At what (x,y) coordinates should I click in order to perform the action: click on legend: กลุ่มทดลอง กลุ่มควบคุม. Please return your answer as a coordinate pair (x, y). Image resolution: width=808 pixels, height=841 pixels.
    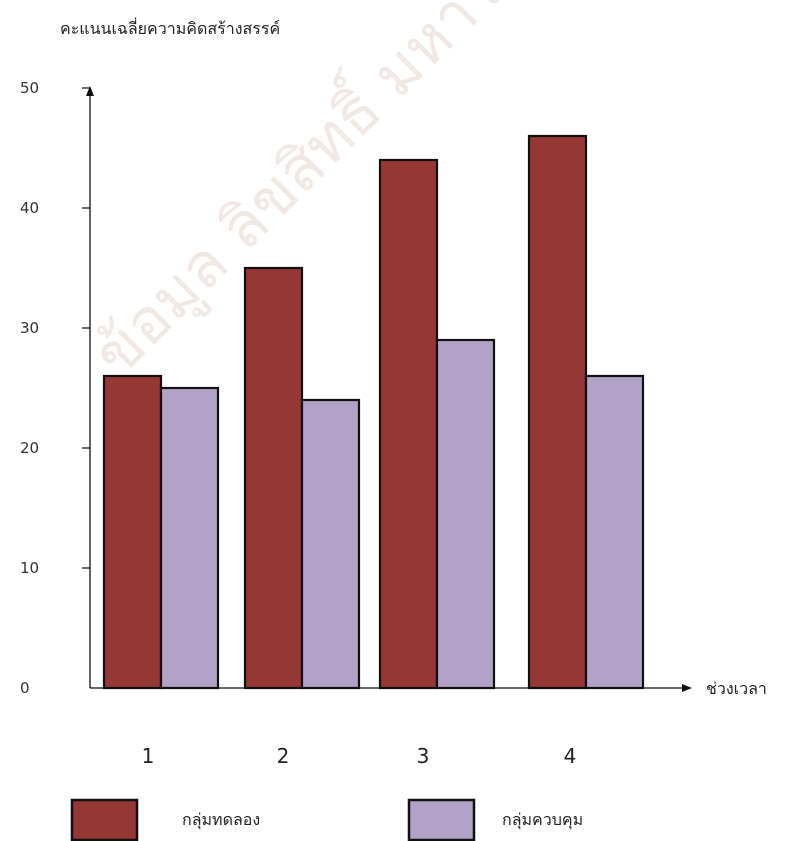
    Looking at the image, I should click on (326, 819).